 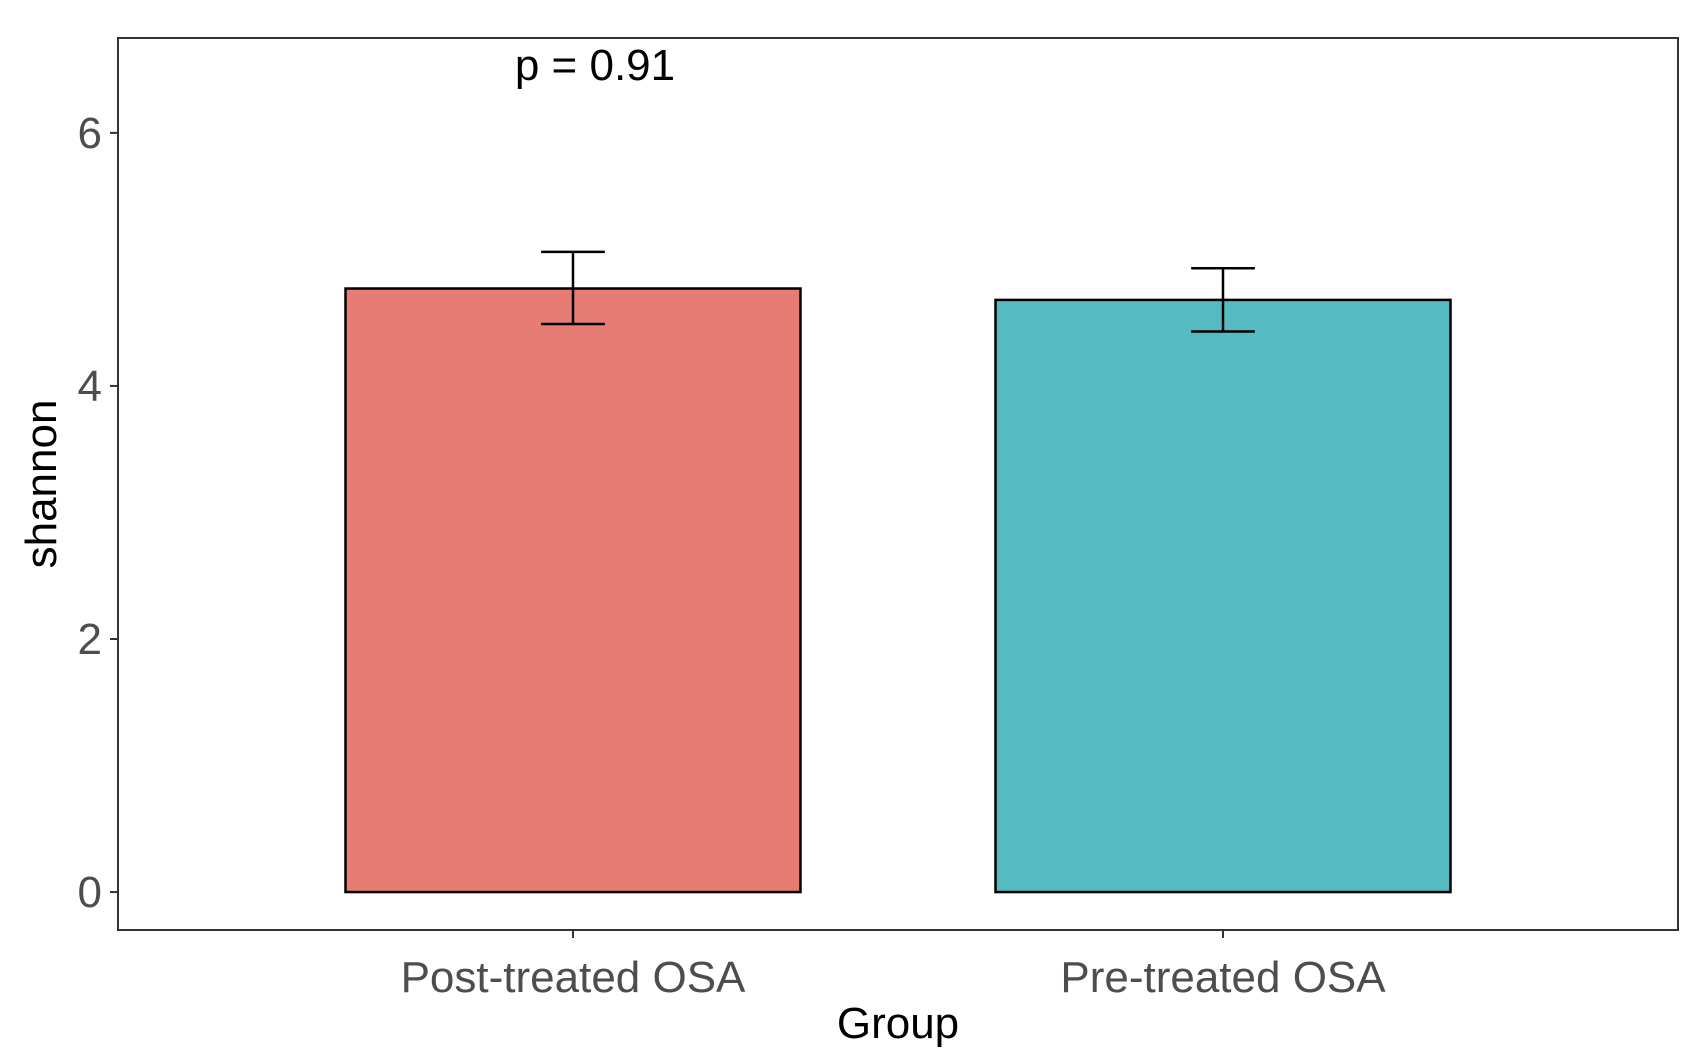 What do you see at coordinates (90, 386) in the screenshot?
I see `y-tick-label: 4` at bounding box center [90, 386].